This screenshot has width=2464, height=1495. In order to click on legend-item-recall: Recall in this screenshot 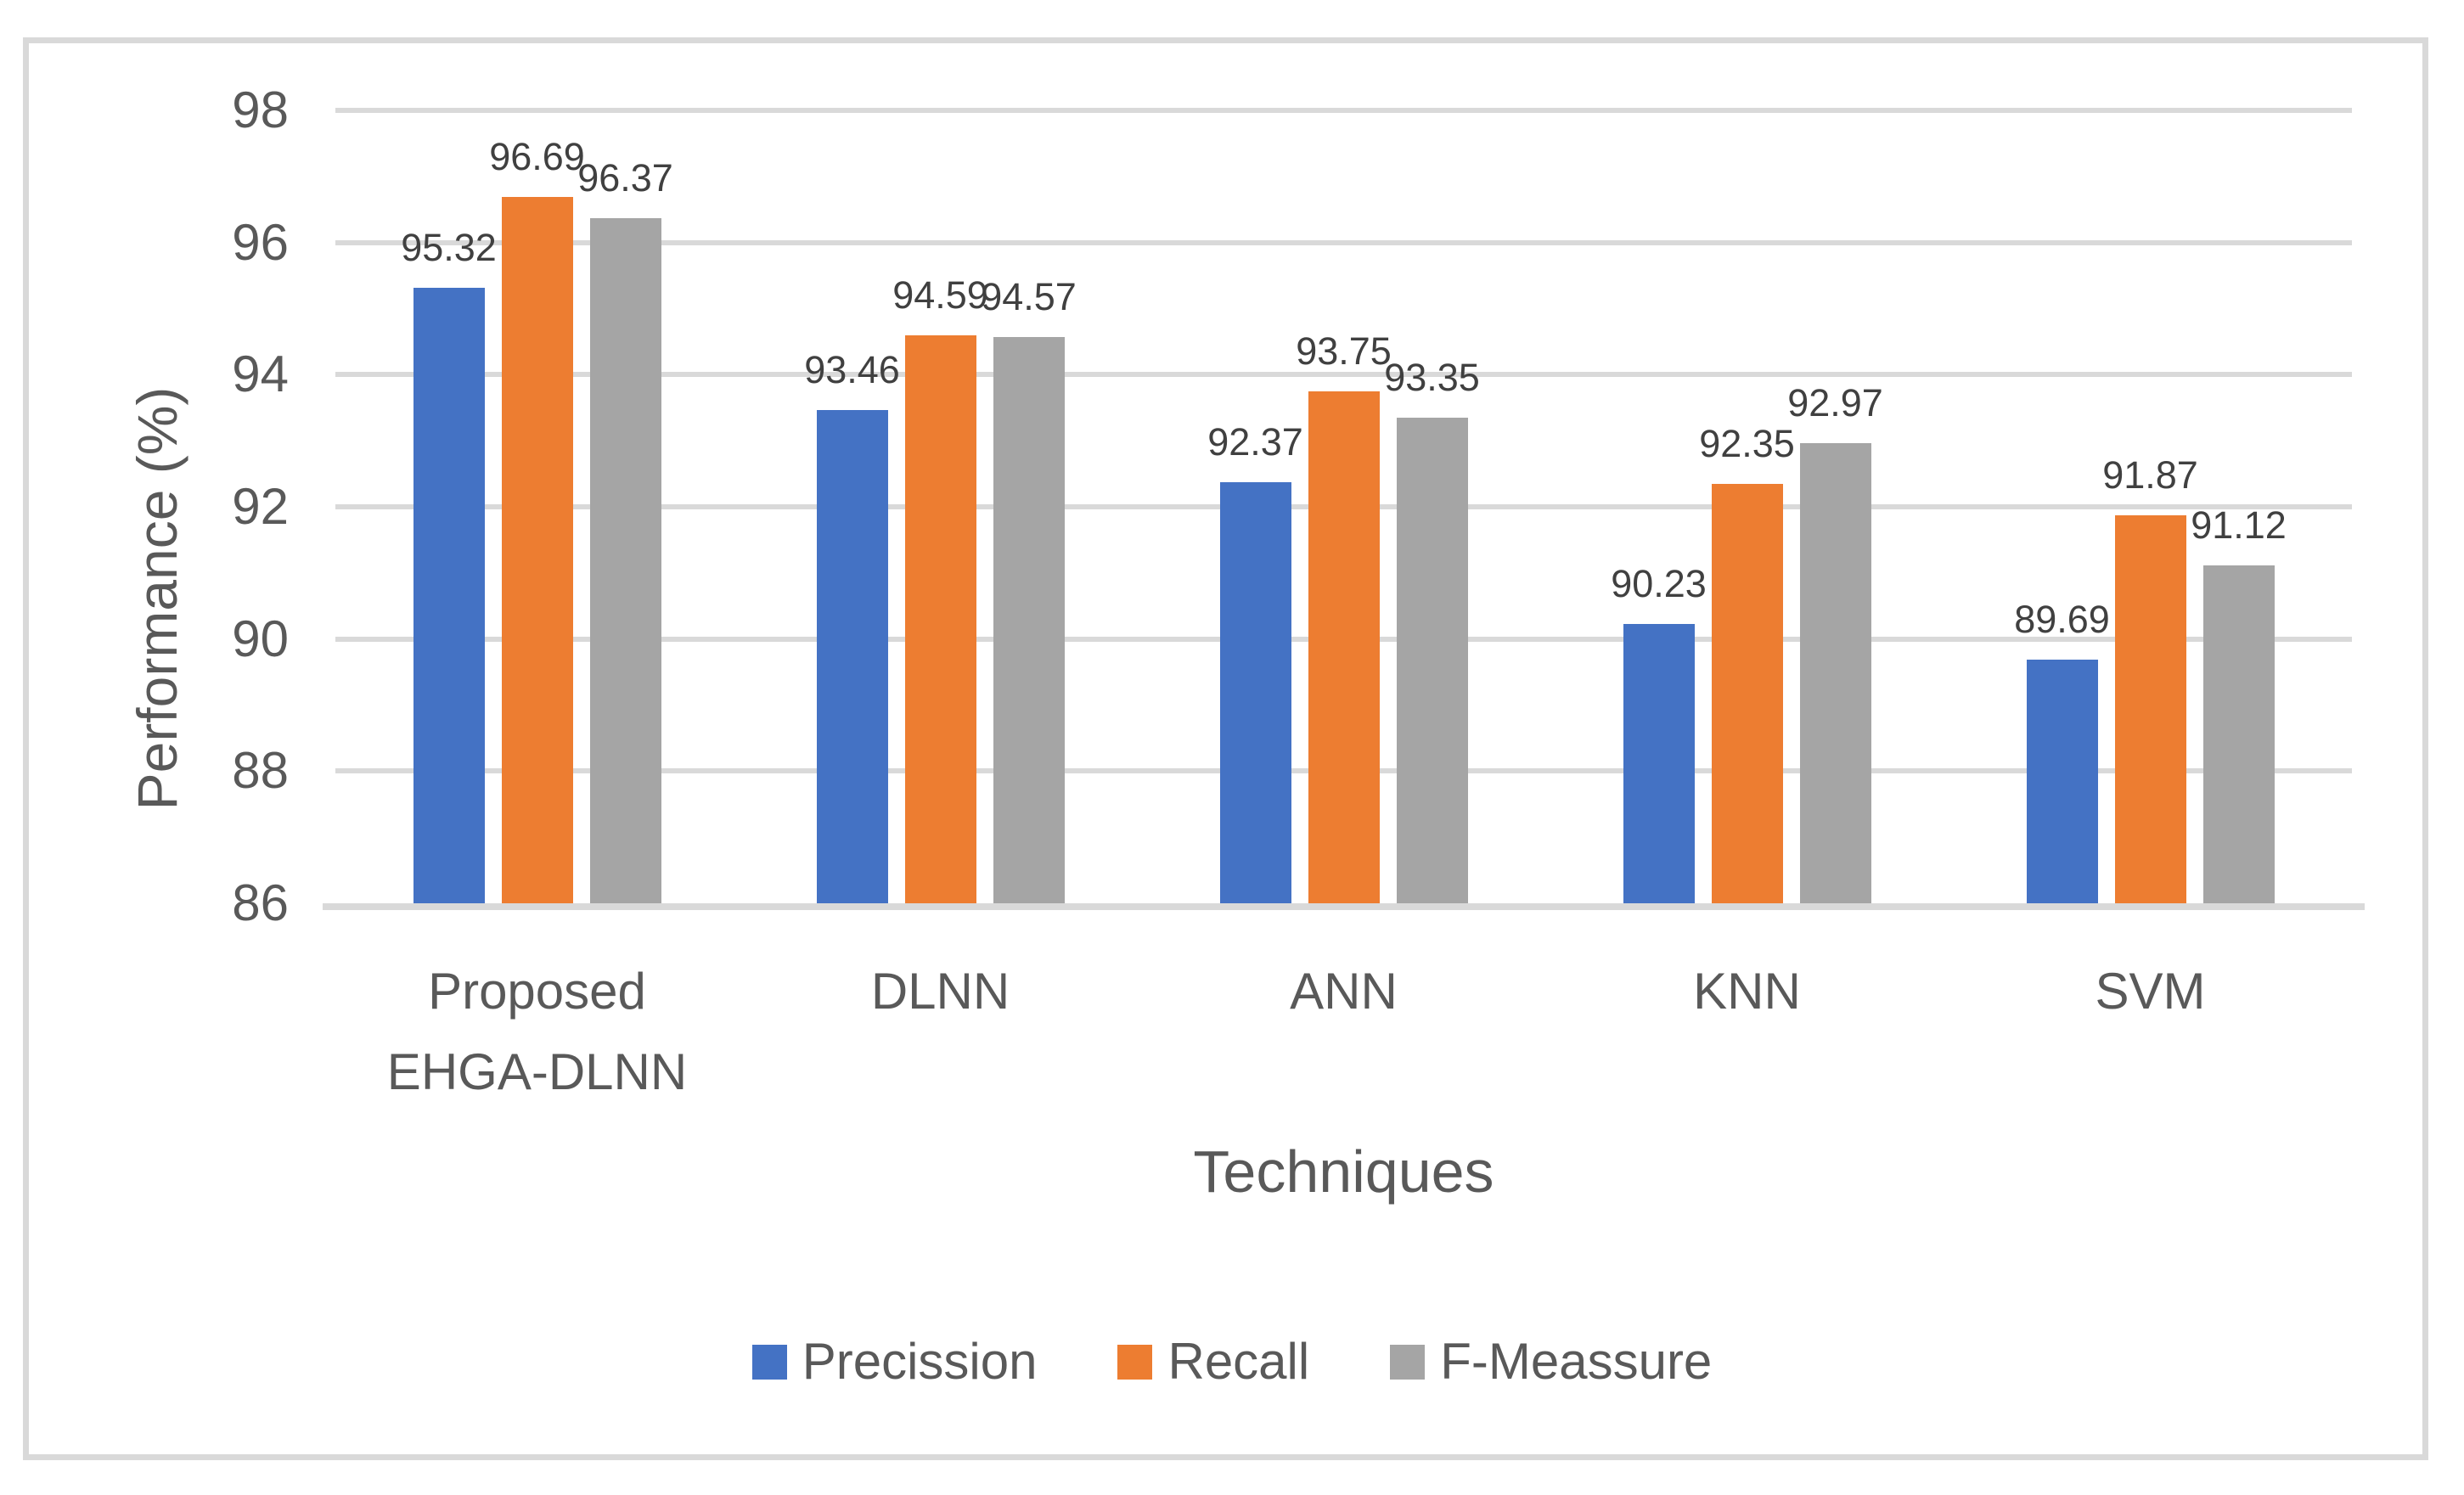, I will do `click(1213, 1361)`.